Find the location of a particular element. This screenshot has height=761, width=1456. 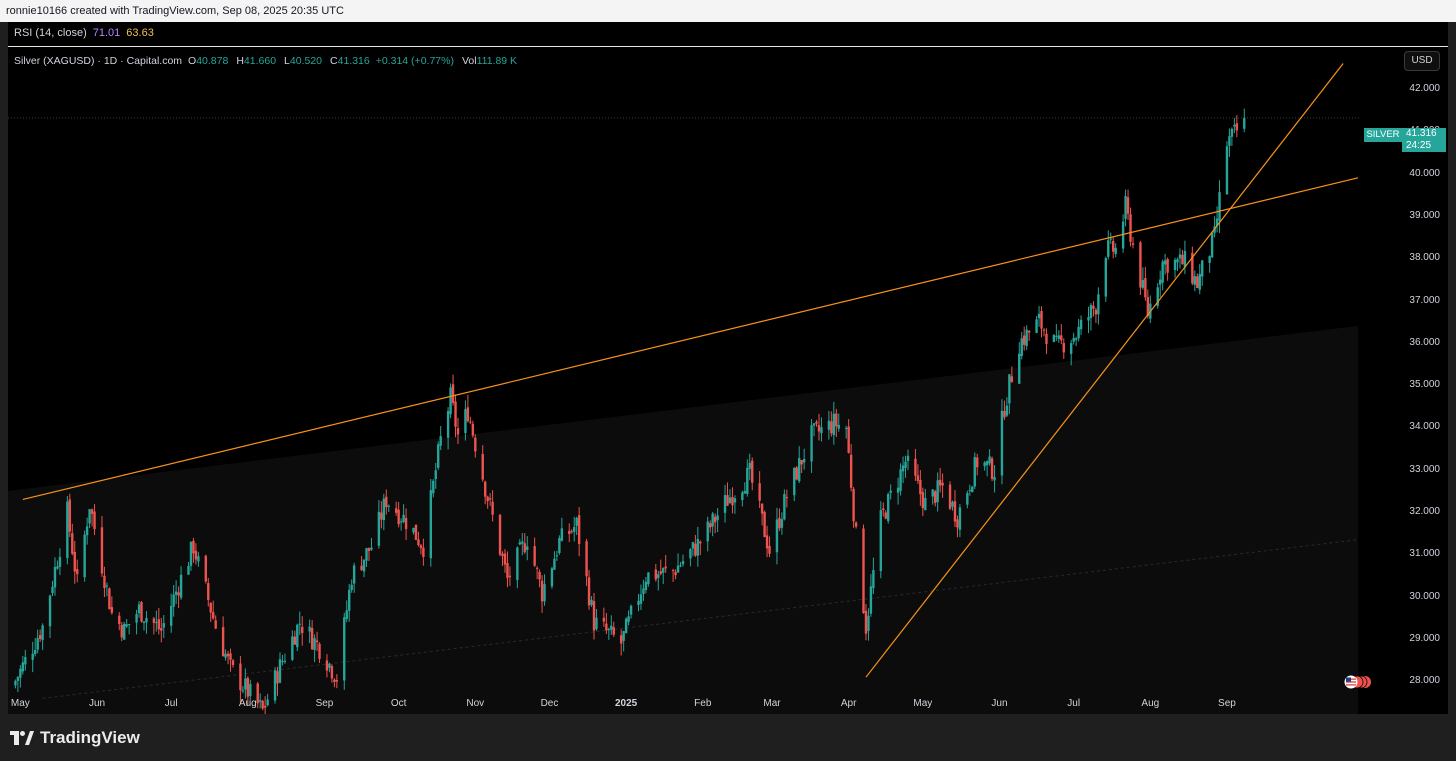

price-tick-label: 32.000 is located at coordinates (1424, 512).